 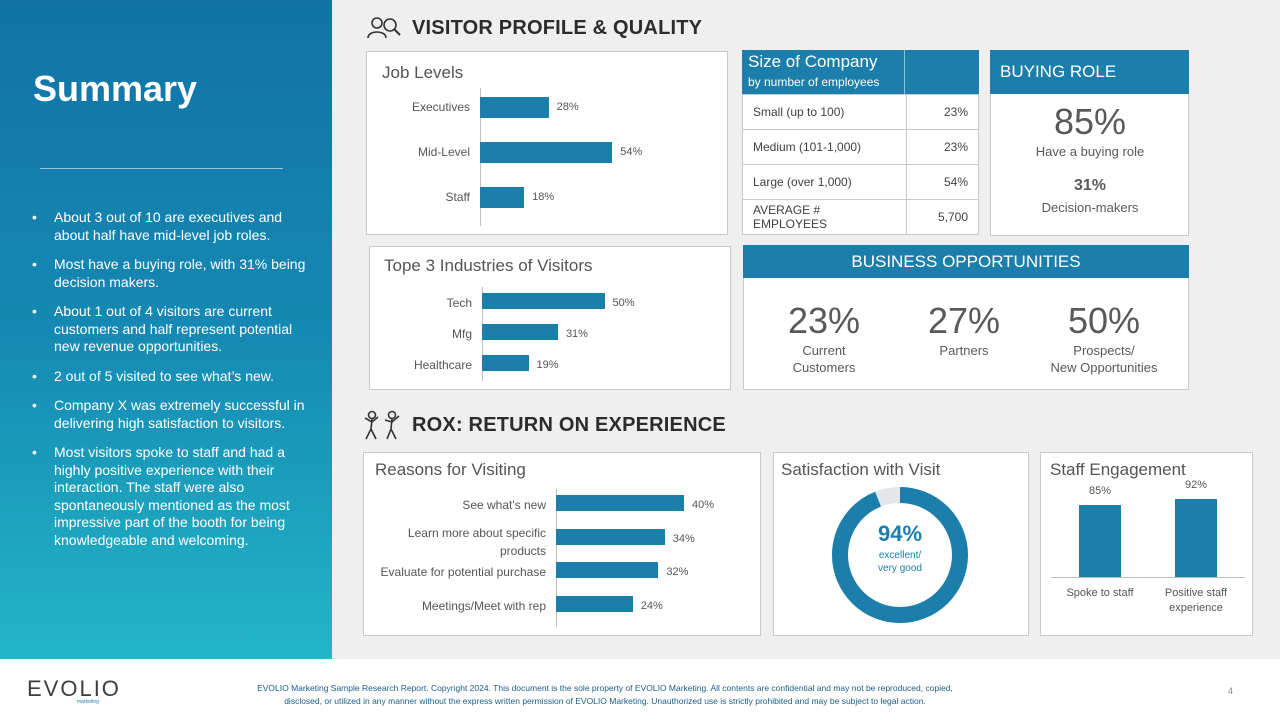 I want to click on opportunity-label: Partners, so click(x=964, y=350).